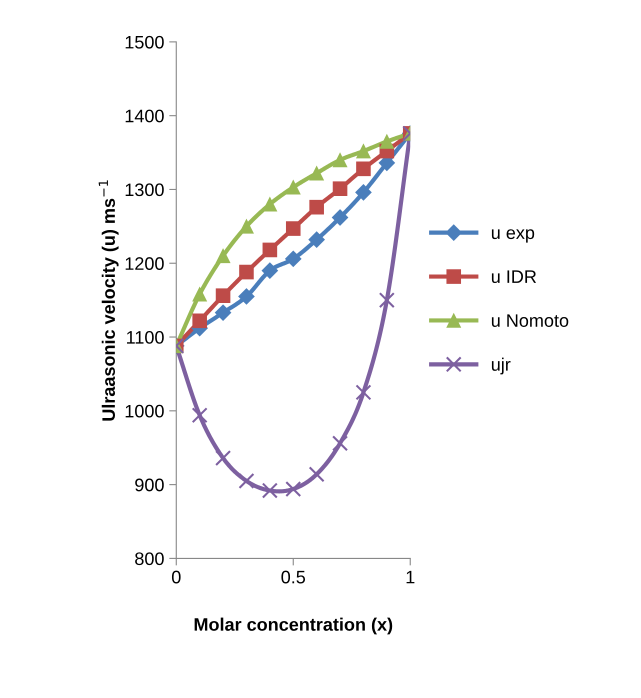 Image resolution: width=641 pixels, height=698 pixels. Describe the element at coordinates (501, 366) in the screenshot. I see `legend-label: ujr` at that location.